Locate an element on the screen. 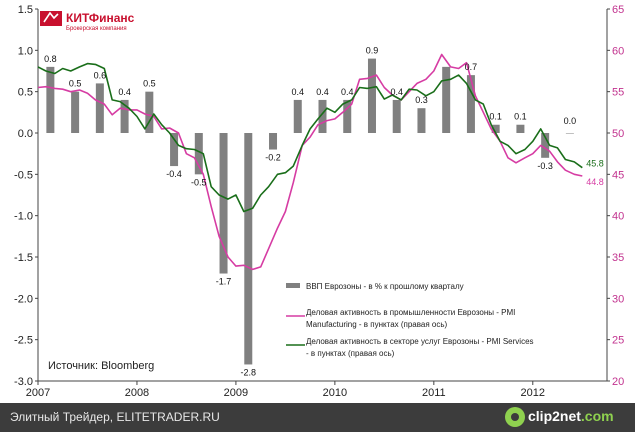 This screenshot has width=635, height=432. gdp-bar-label: -0.3 is located at coordinates (545, 166).